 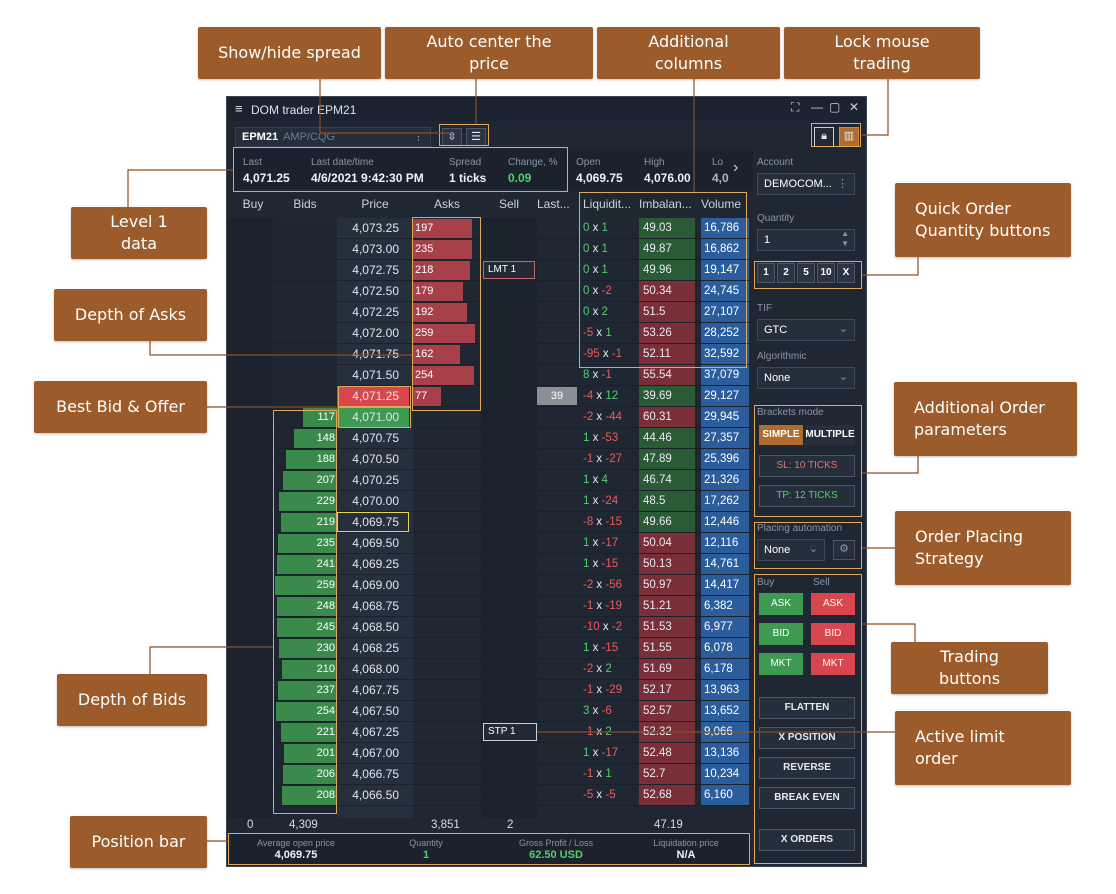 What do you see at coordinates (375, 228) in the screenshot?
I see `price-cell: 4,073.25` at bounding box center [375, 228].